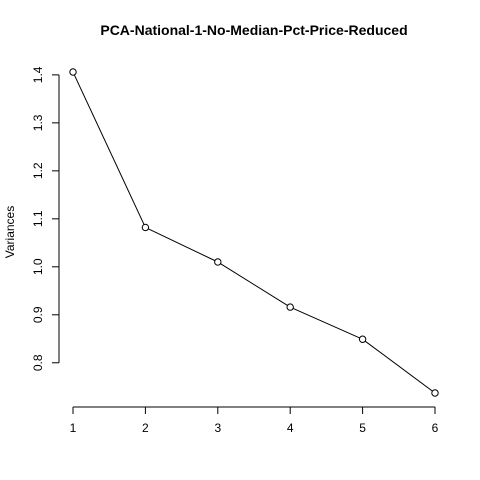  What do you see at coordinates (290, 428) in the screenshot?
I see `x-tick-label: 4` at bounding box center [290, 428].